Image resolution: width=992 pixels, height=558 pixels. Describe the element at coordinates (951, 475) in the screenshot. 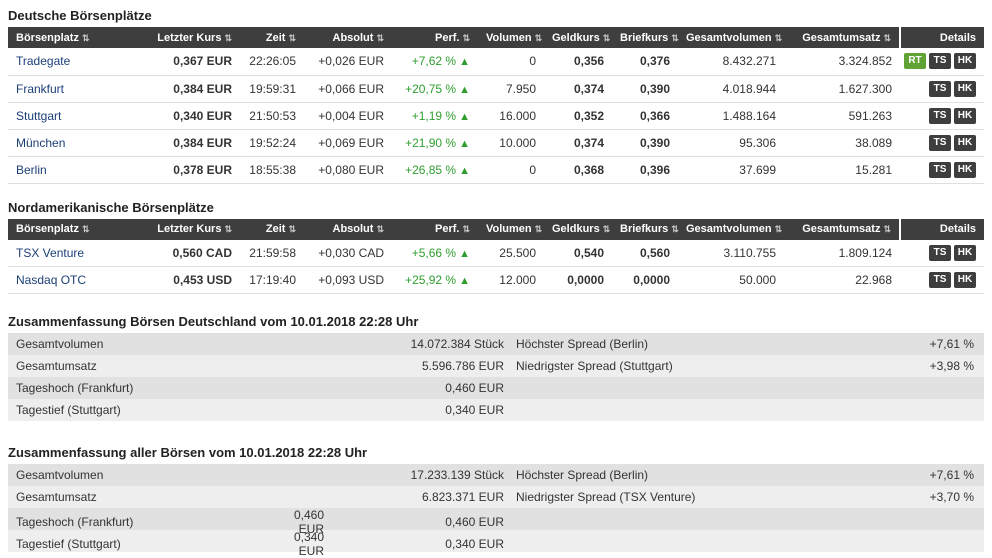

I see `summary-value-right: +7,61 %` at that location.